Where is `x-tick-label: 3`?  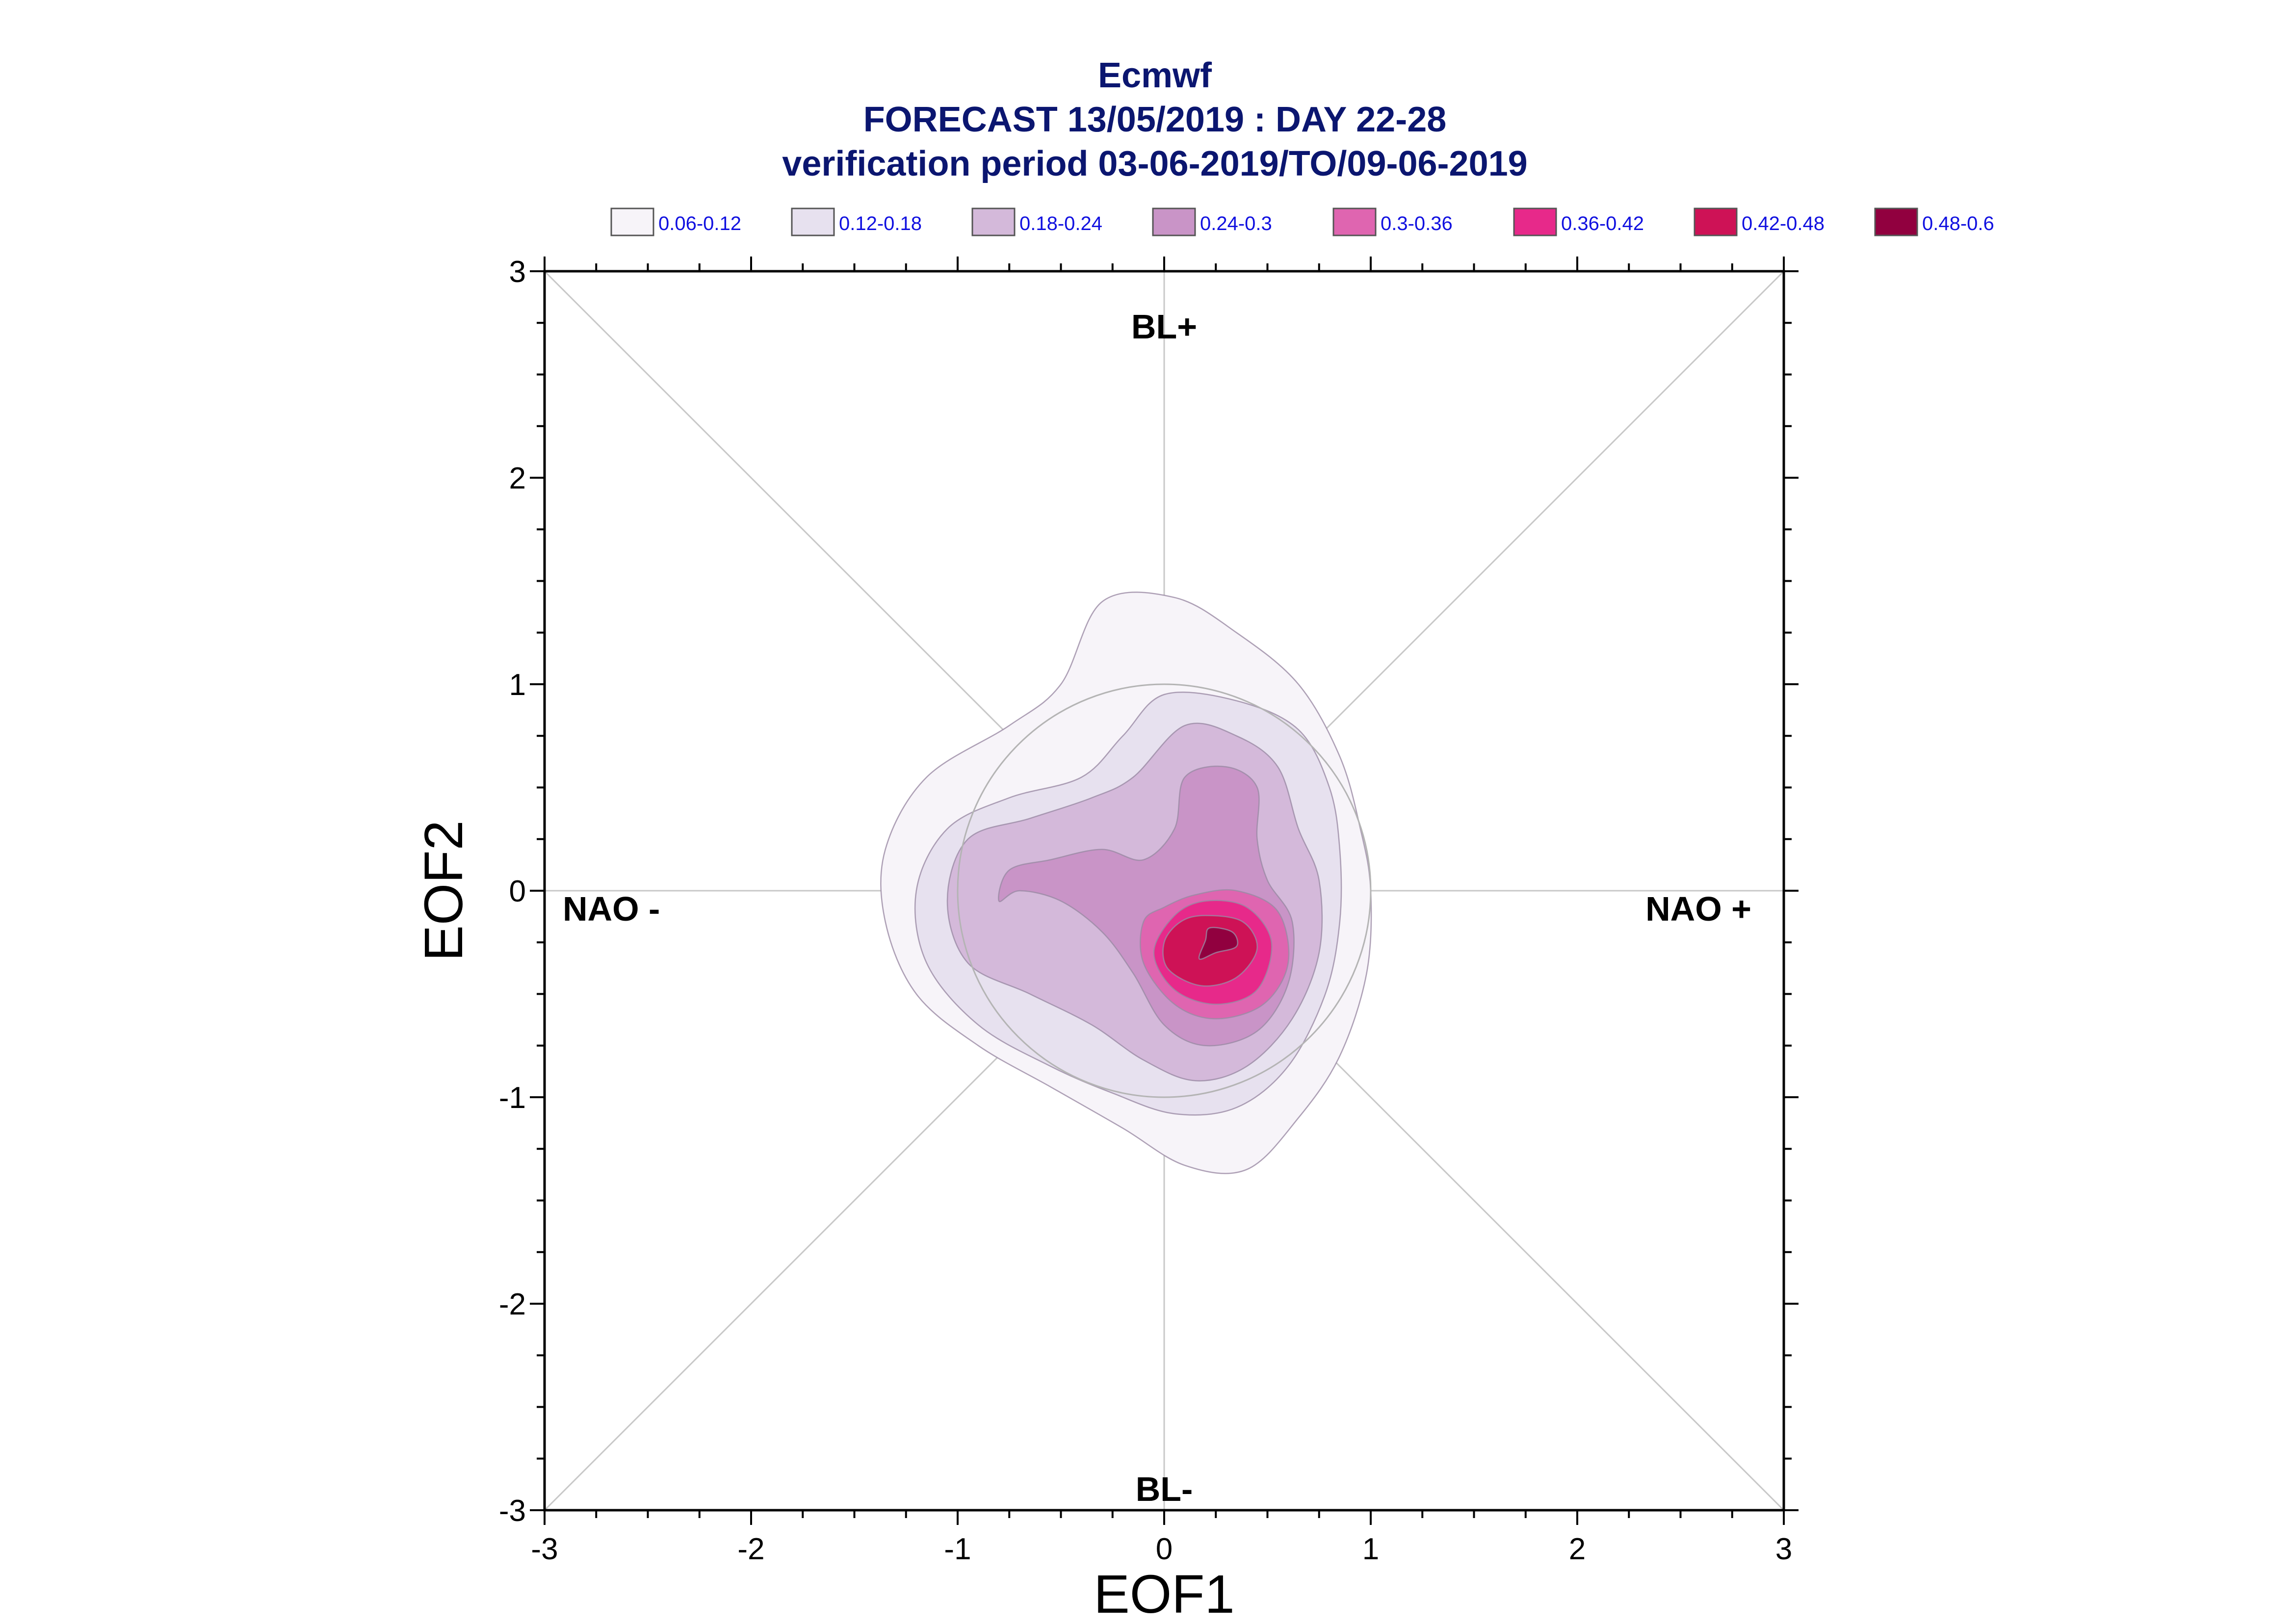
x-tick-label: 3 is located at coordinates (1783, 1549).